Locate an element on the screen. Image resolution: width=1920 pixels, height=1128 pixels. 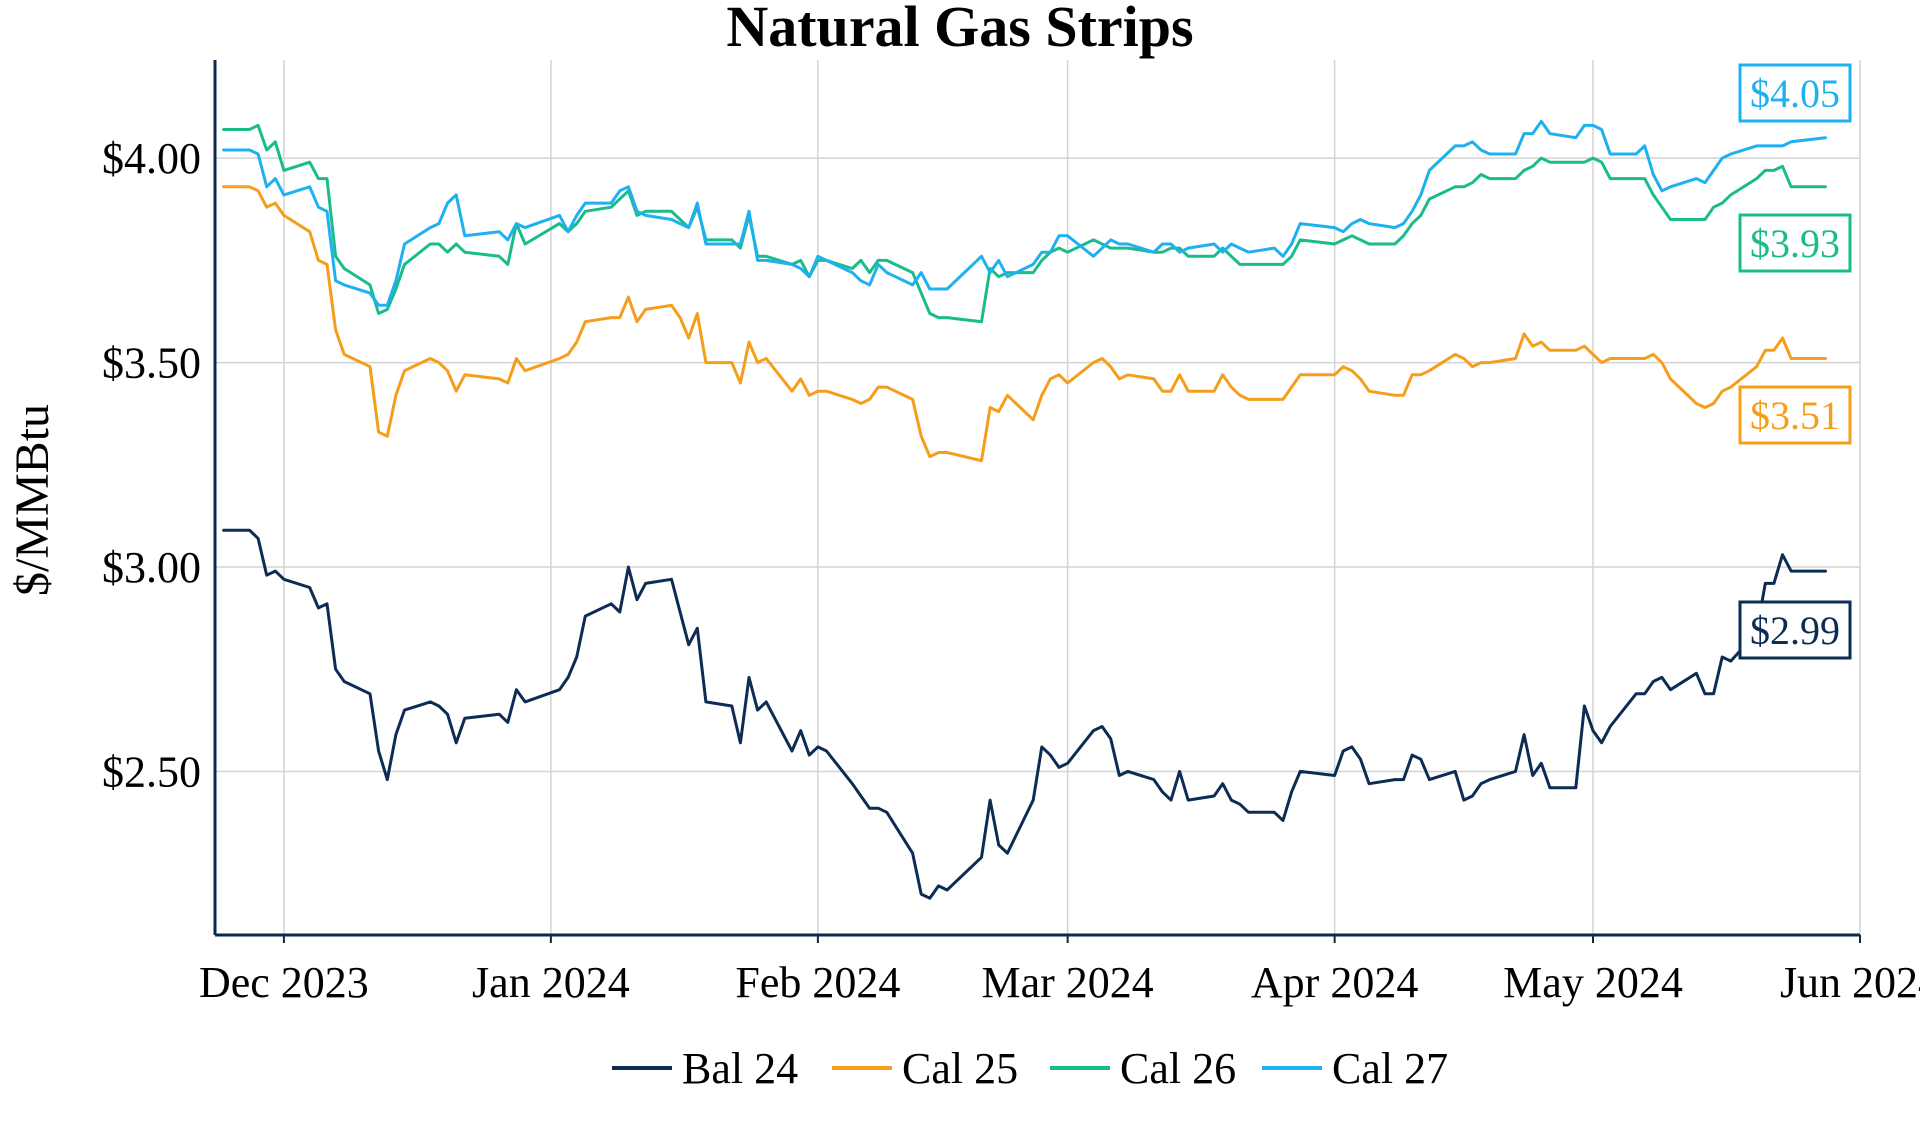
end-value-label: $2.99 is located at coordinates (1795, 630).